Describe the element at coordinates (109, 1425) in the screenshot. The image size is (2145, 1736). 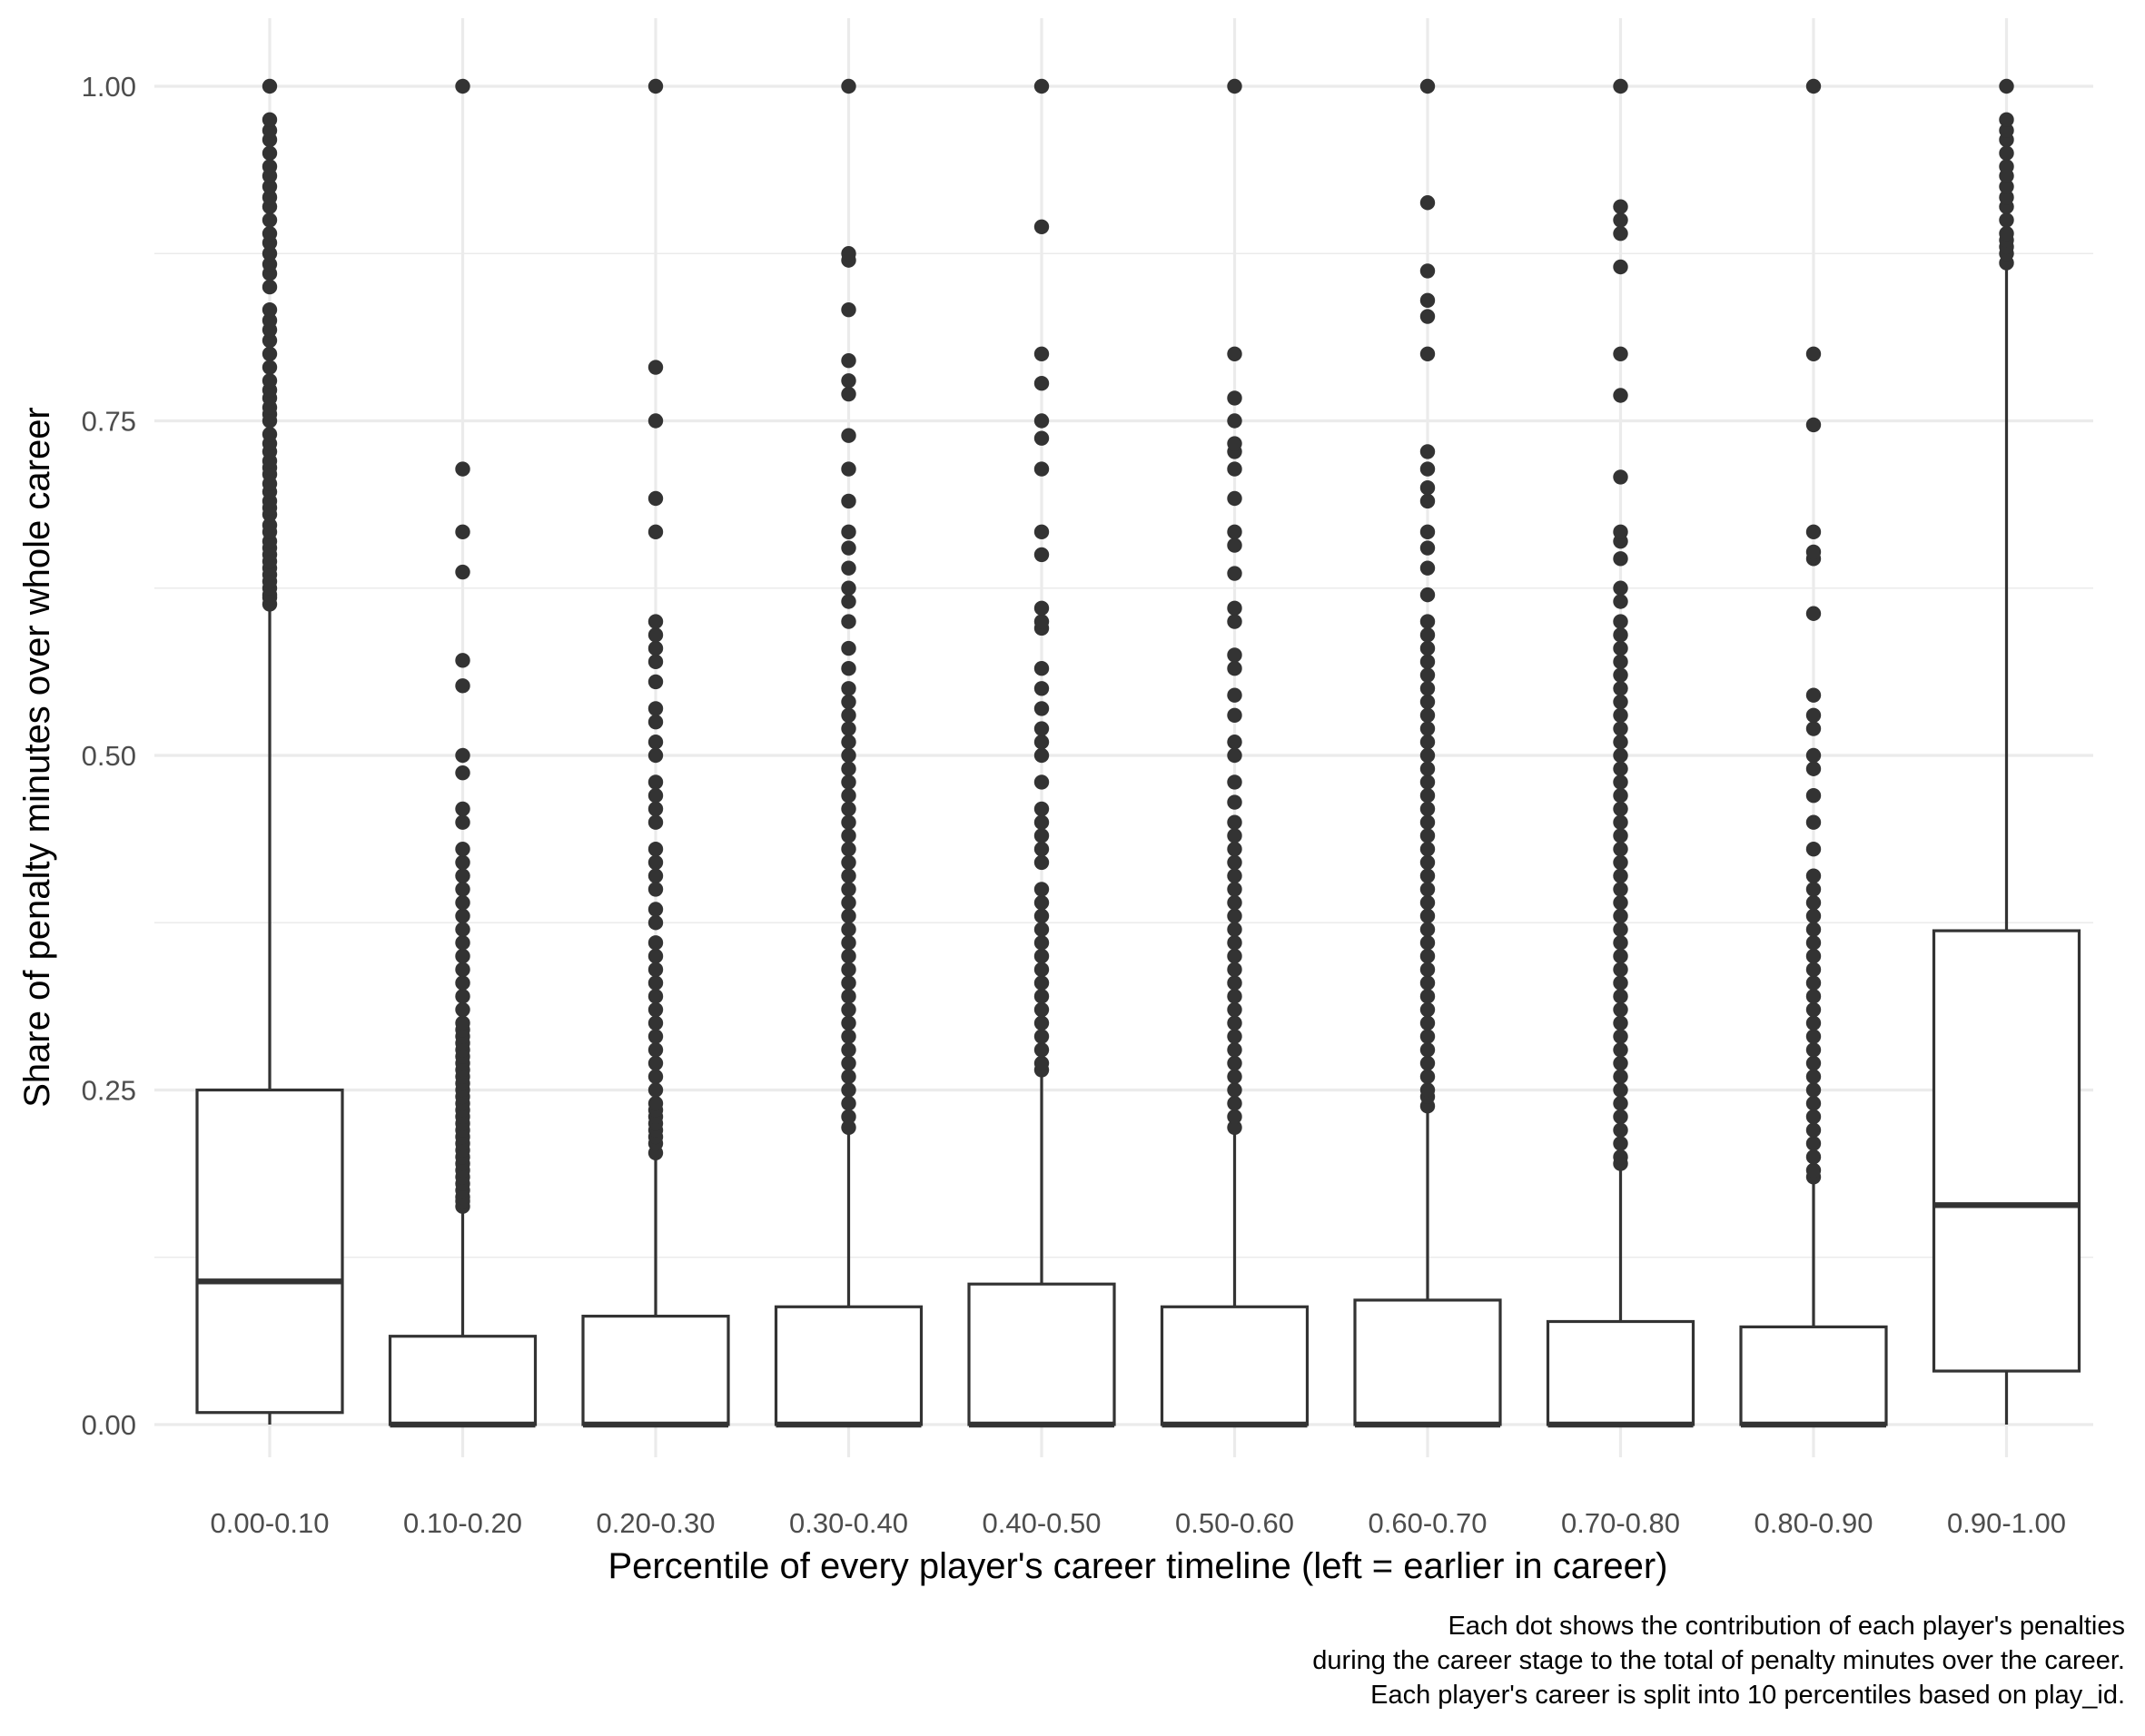
I see `y-tick-label: 0.00` at that location.